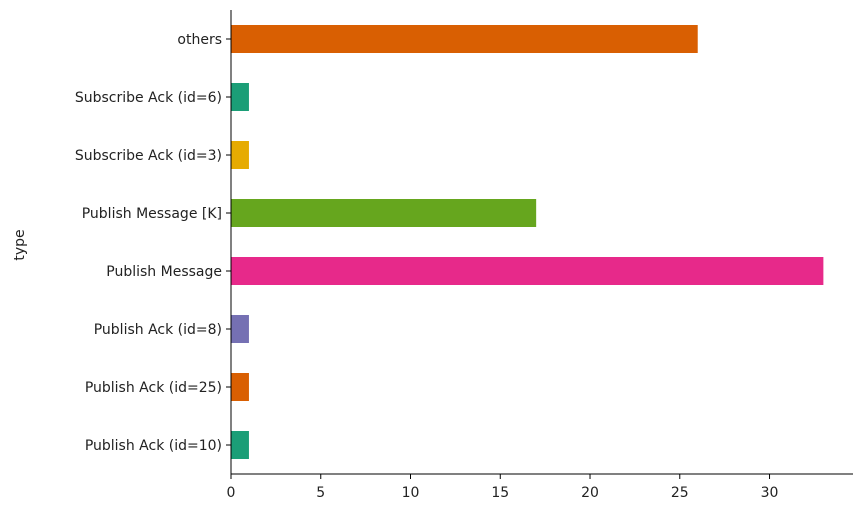  Describe the element at coordinates (590, 493) in the screenshot. I see `x-tick-label: 20` at that location.